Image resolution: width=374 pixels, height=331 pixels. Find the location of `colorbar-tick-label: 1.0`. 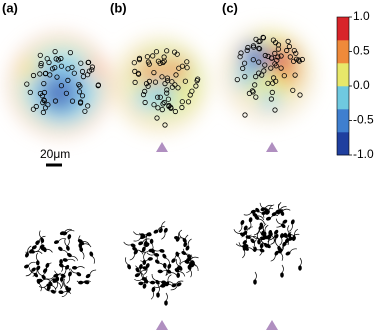

colorbar-tick-label: 1.0 is located at coordinates (361, 16).